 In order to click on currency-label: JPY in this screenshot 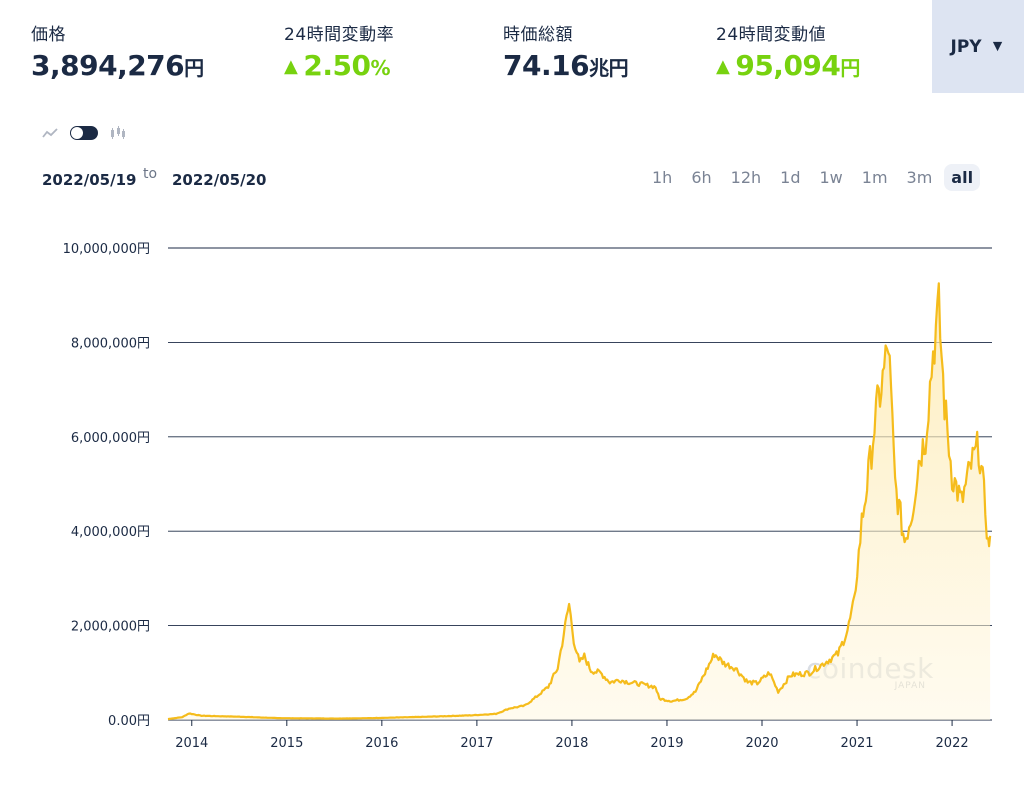, I will do `click(966, 46)`.